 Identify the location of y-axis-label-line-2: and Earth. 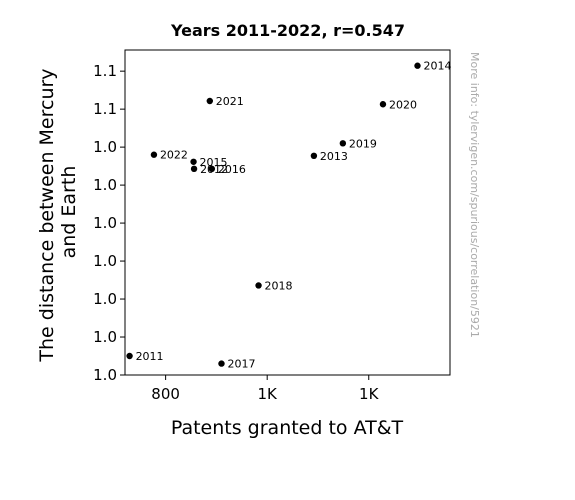
(69, 212).